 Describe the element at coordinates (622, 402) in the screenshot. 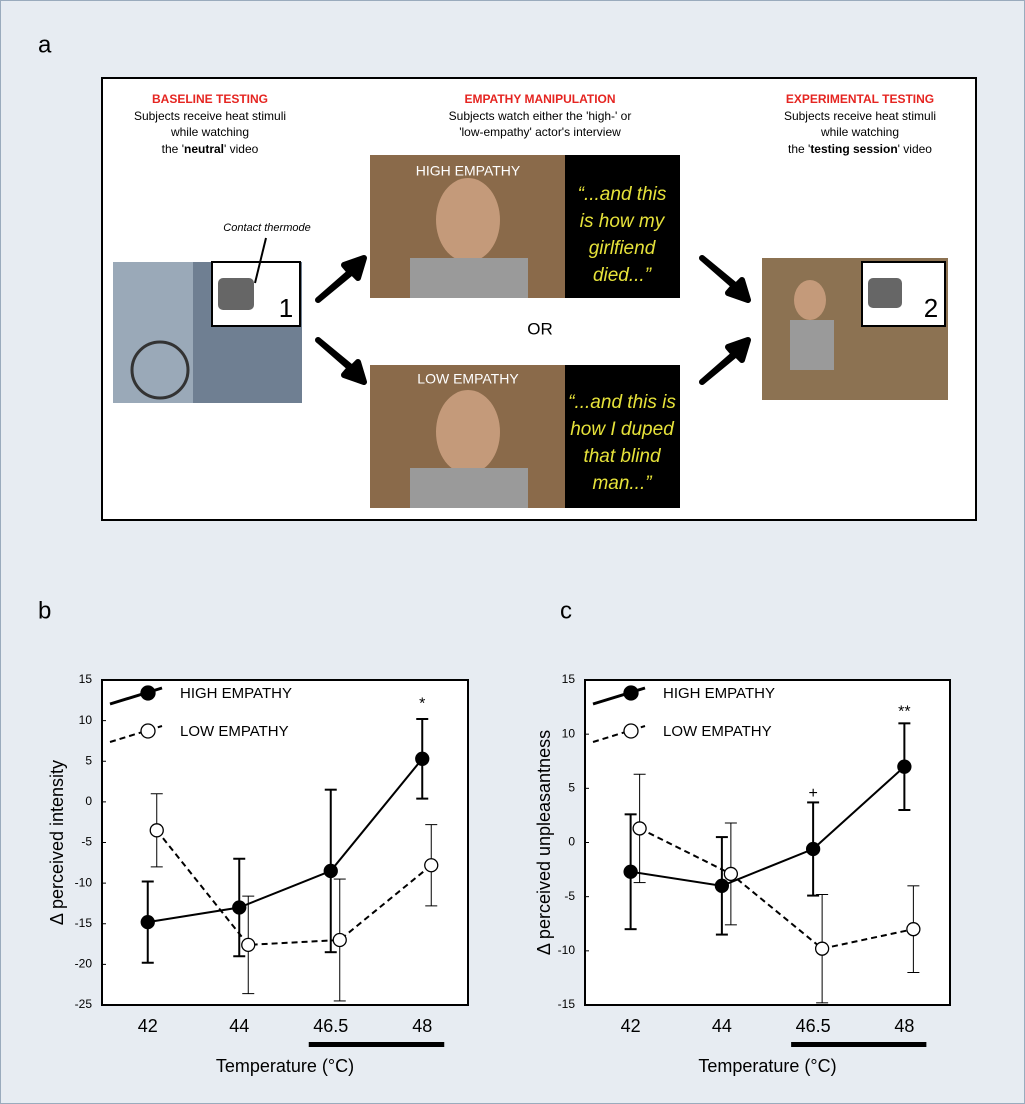

I see `quote-line: “...and this is` at that location.